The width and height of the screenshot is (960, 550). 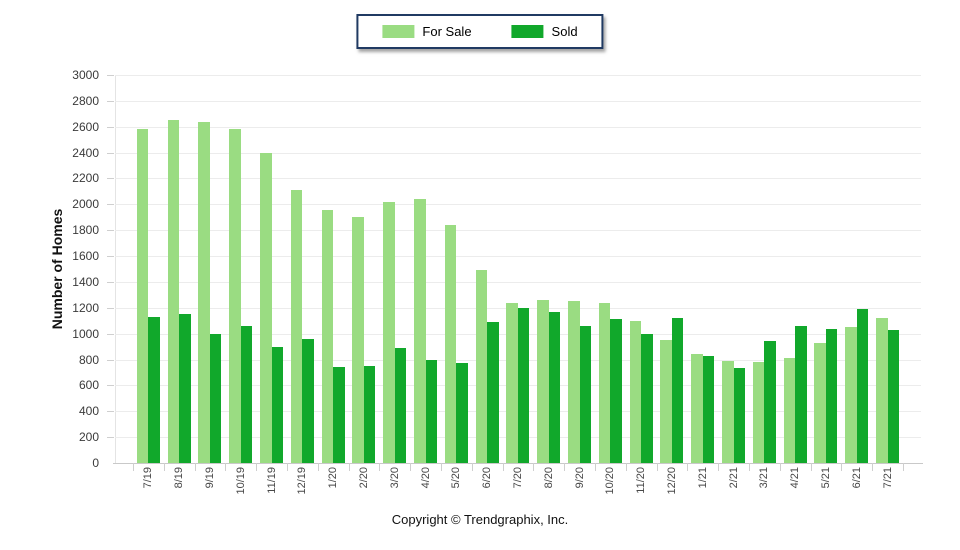 I want to click on bar-for-sale-5/21, so click(x=820, y=403).